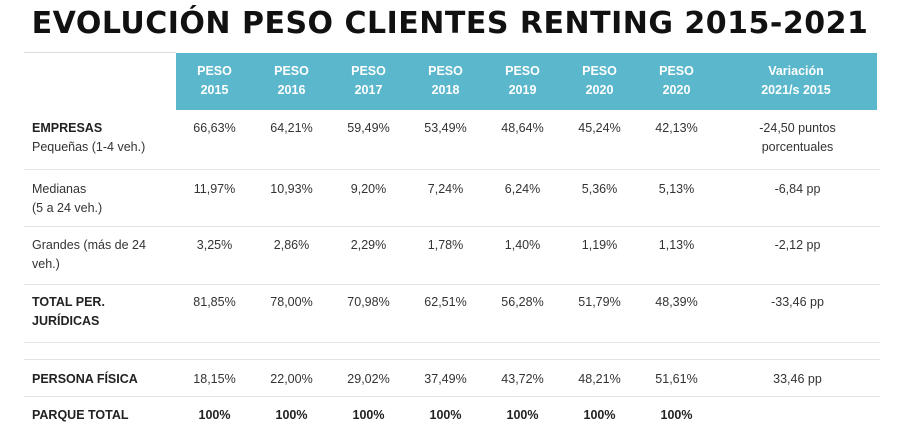  What do you see at coordinates (522, 302) in the screenshot?
I see `cell-value: 56,28%` at bounding box center [522, 302].